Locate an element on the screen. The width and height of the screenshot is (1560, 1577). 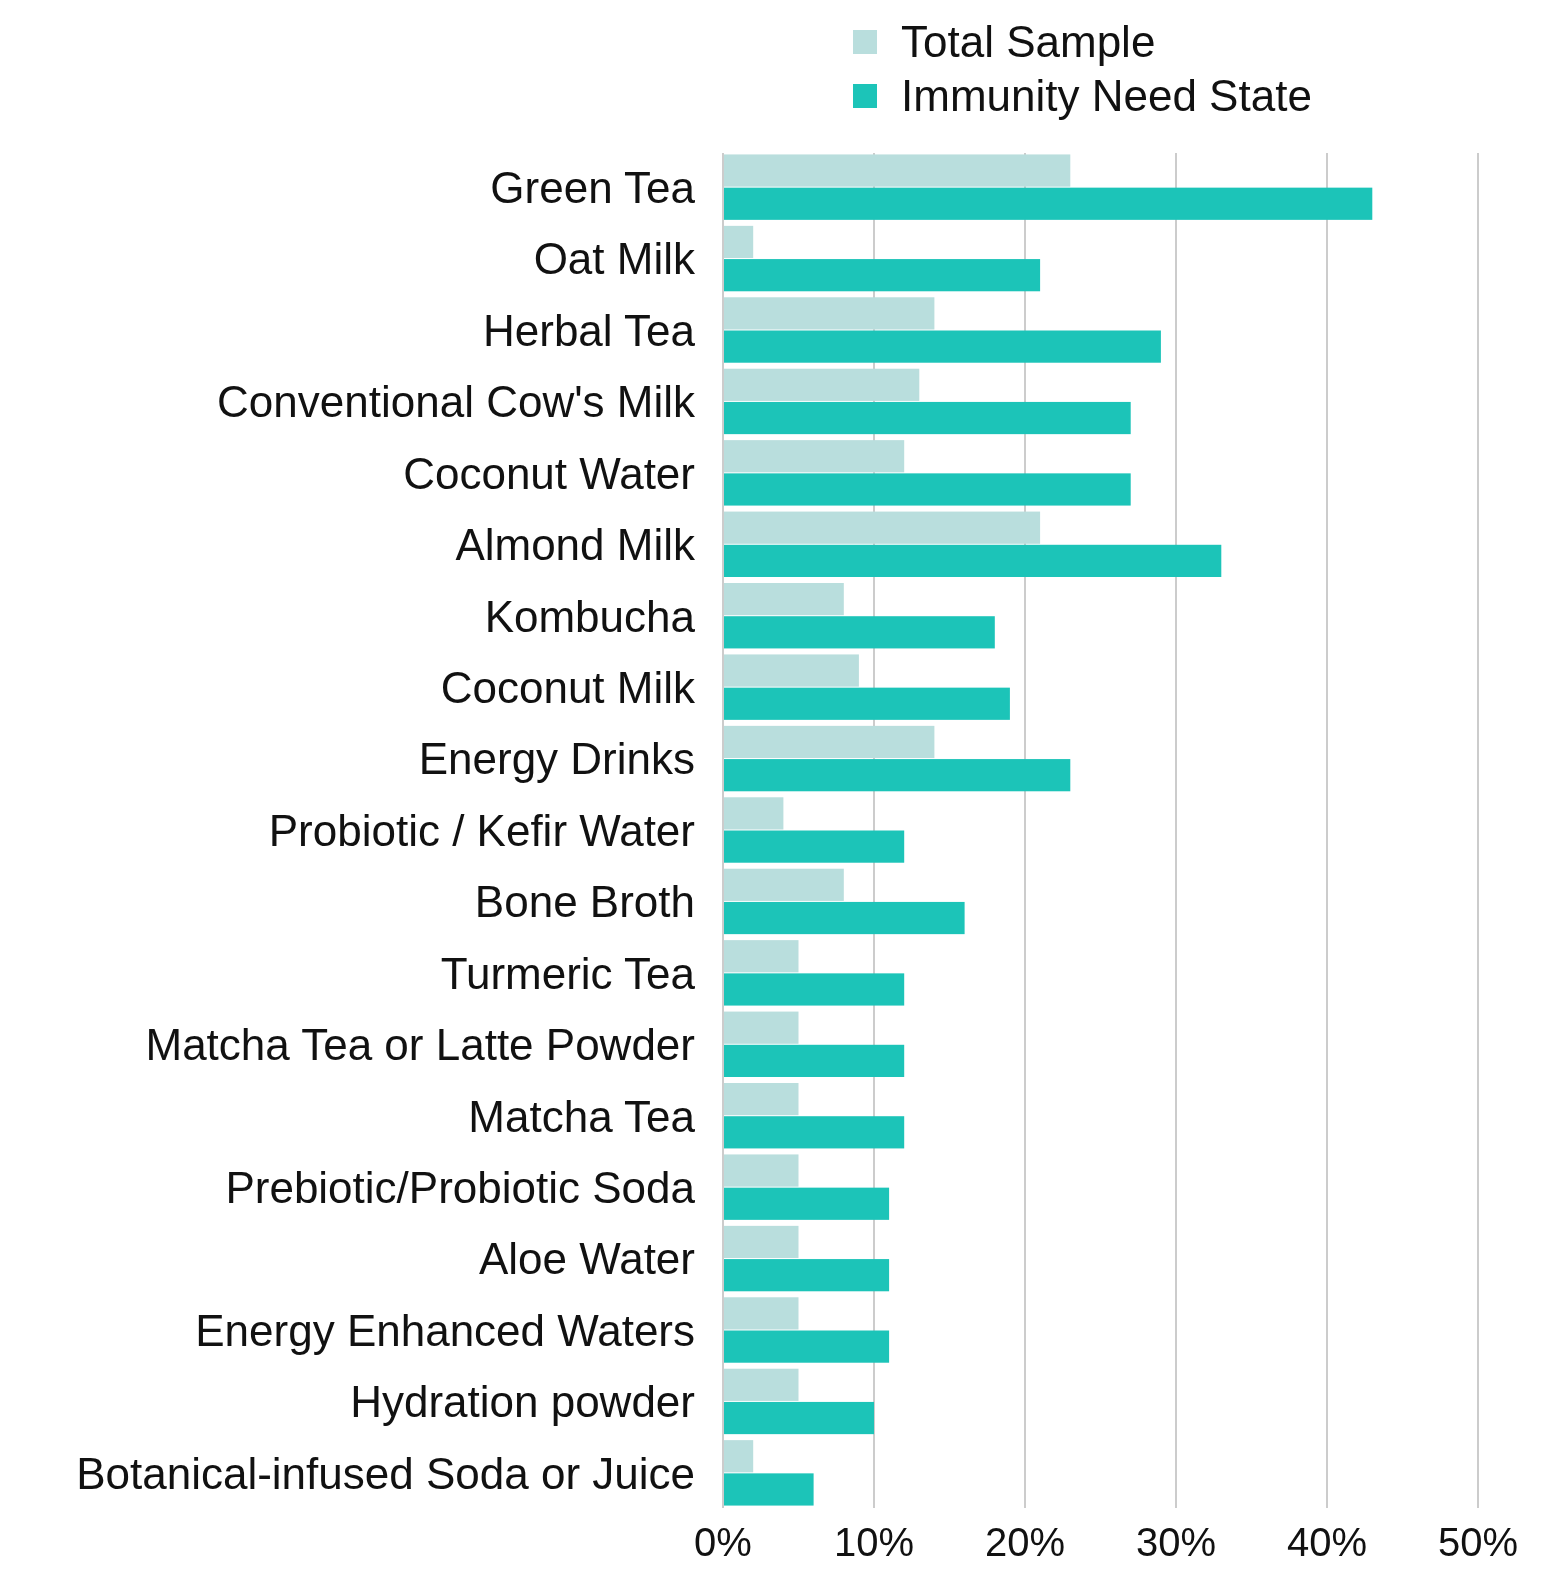
y-tick-label: Oat Milk is located at coordinates (614, 259).